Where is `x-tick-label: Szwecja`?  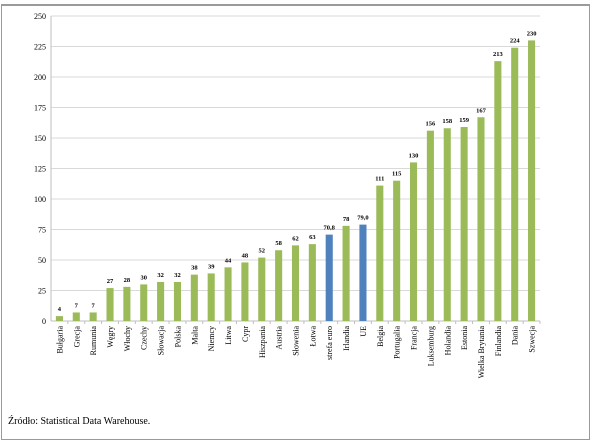
x-tick-label: Szwecja is located at coordinates (532, 339).